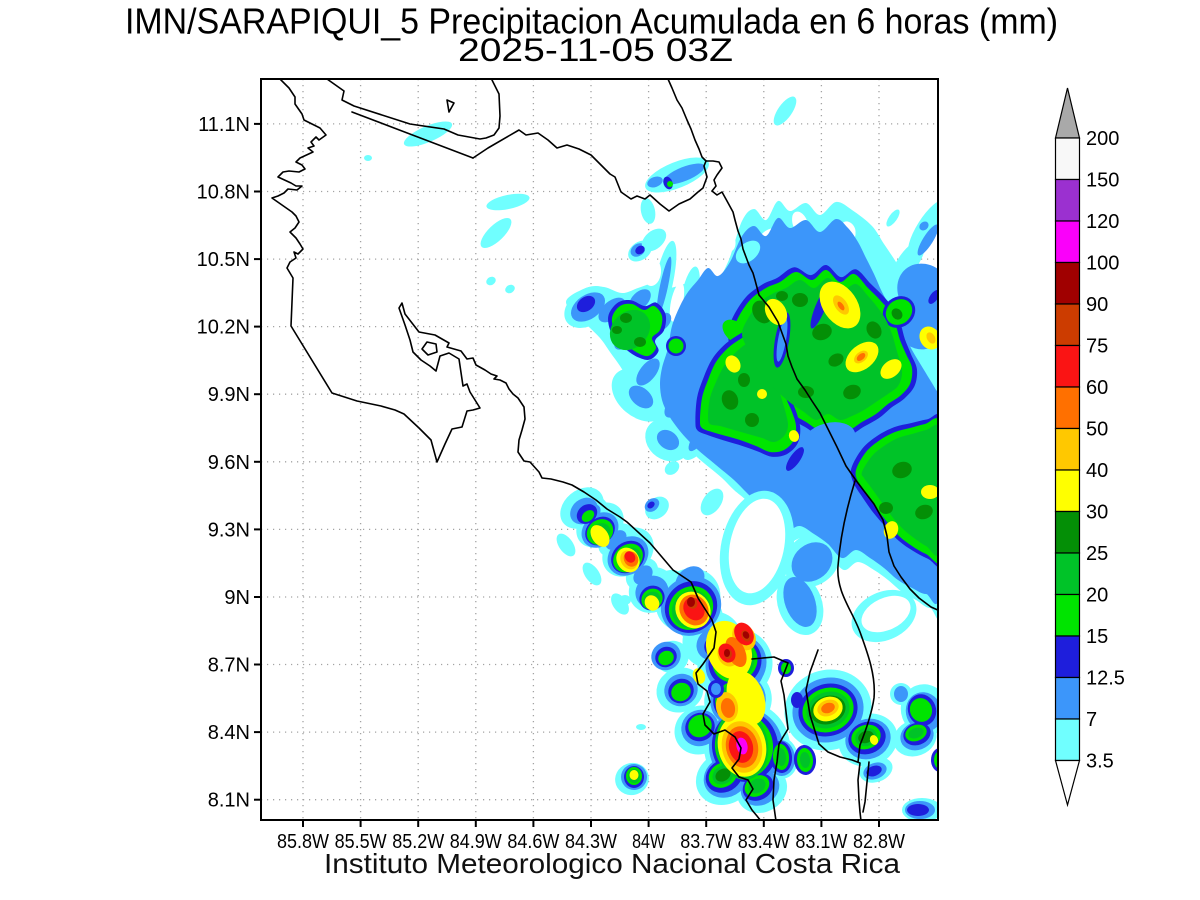  What do you see at coordinates (418, 842) in the screenshot?
I see `svg-text: 85.2W` at bounding box center [418, 842].